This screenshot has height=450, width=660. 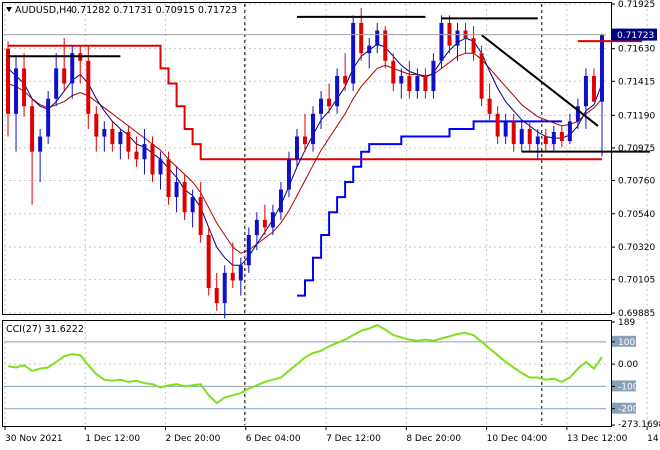 What do you see at coordinates (193, 439) in the screenshot?
I see `time-tick-label: 2 Dec 20:00` at bounding box center [193, 439].